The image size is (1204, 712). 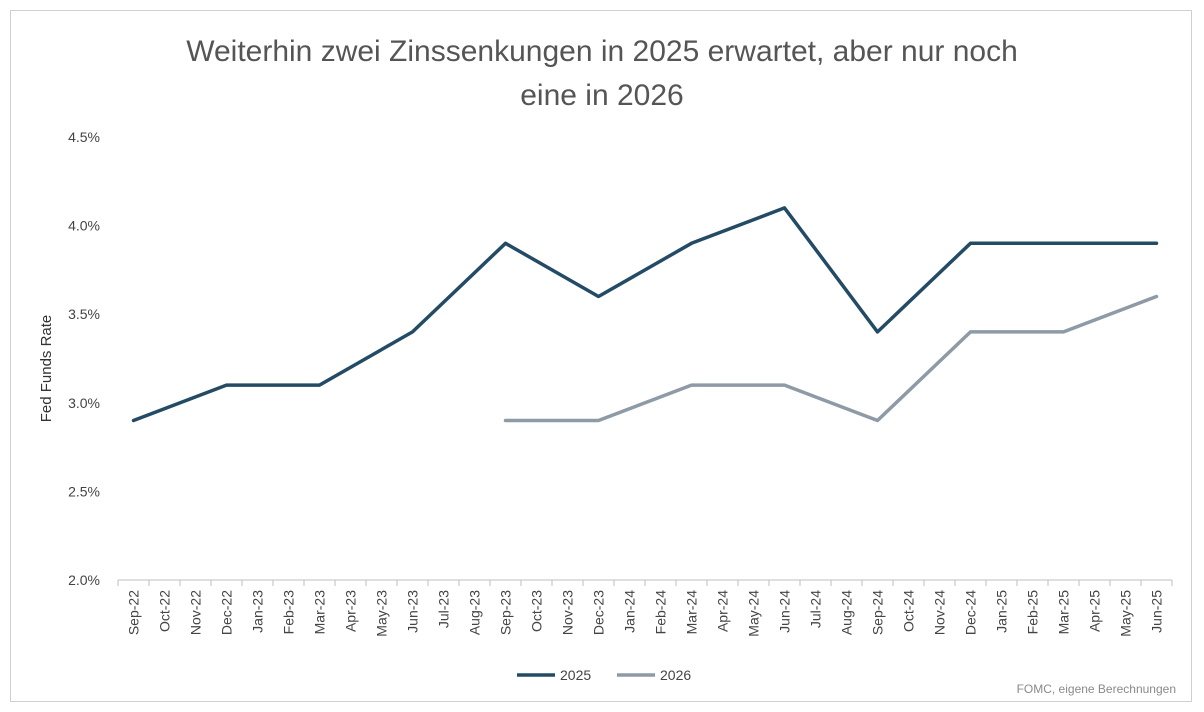 What do you see at coordinates (1064, 612) in the screenshot?
I see `x-tick-label: Mar-25` at bounding box center [1064, 612].